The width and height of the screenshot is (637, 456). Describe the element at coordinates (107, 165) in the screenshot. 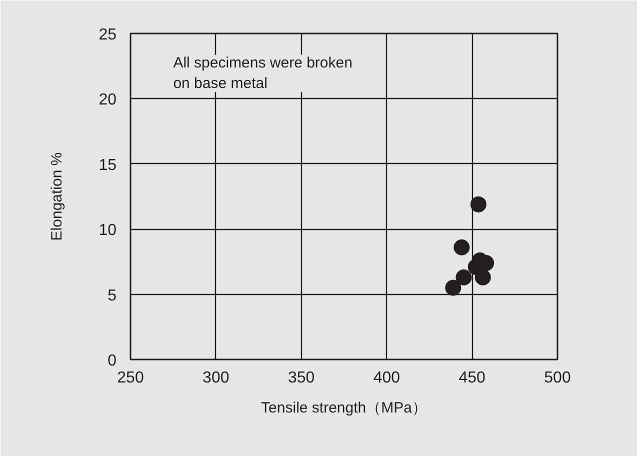

I see `y-tick-label: 15` at that location.